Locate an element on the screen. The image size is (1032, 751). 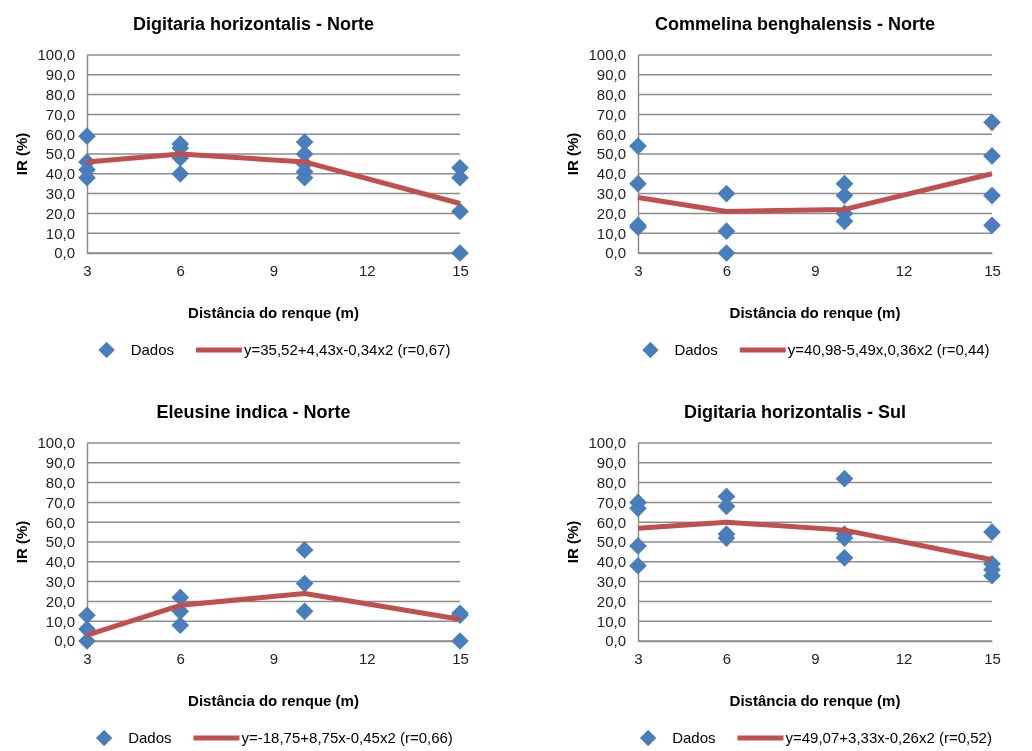
legend-label: y=-18,75+8,75x-0,45x2 (r=0,66) is located at coordinates (347, 738).